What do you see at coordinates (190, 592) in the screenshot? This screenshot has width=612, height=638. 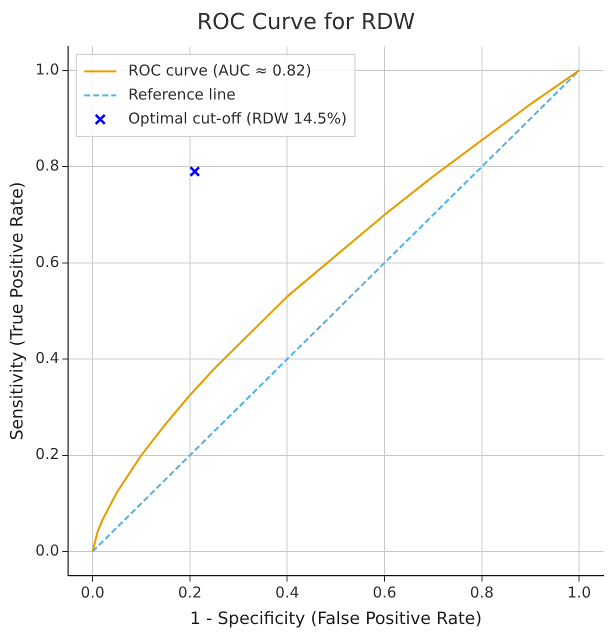 I see `x-tick-label: 0.2` at bounding box center [190, 592].